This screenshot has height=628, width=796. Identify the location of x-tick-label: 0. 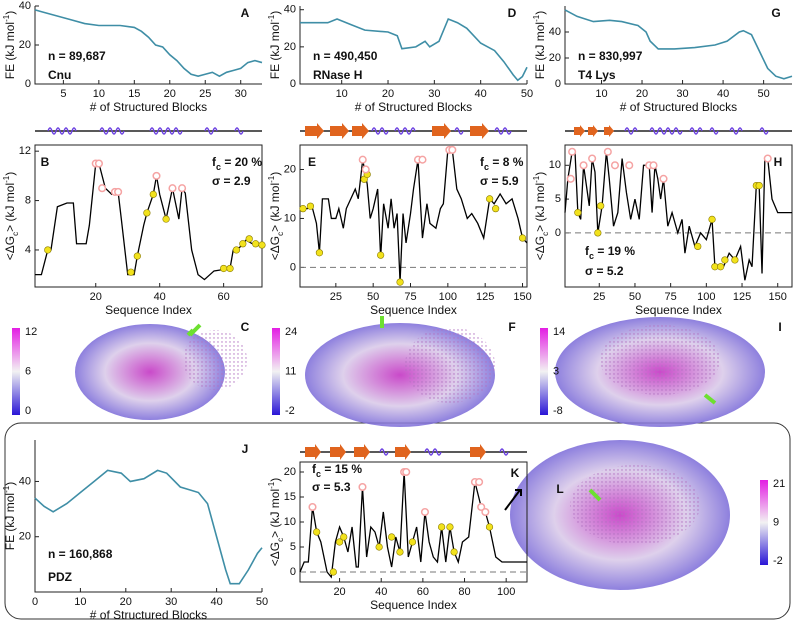
(35, 602).